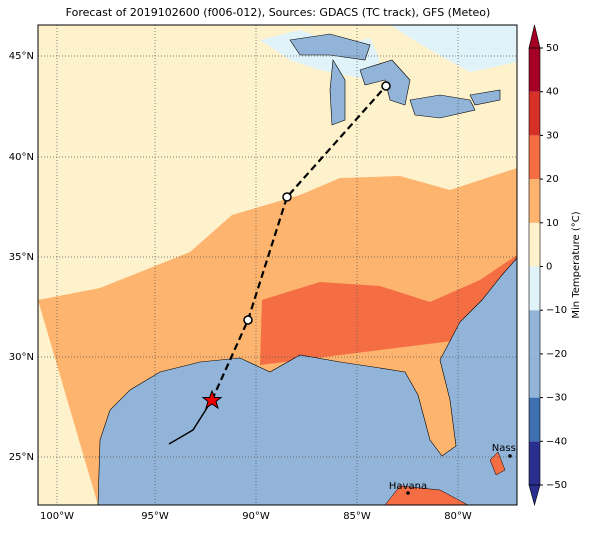 This screenshot has height=533, width=592. I want to click on lon-label: 100°W, so click(57, 516).